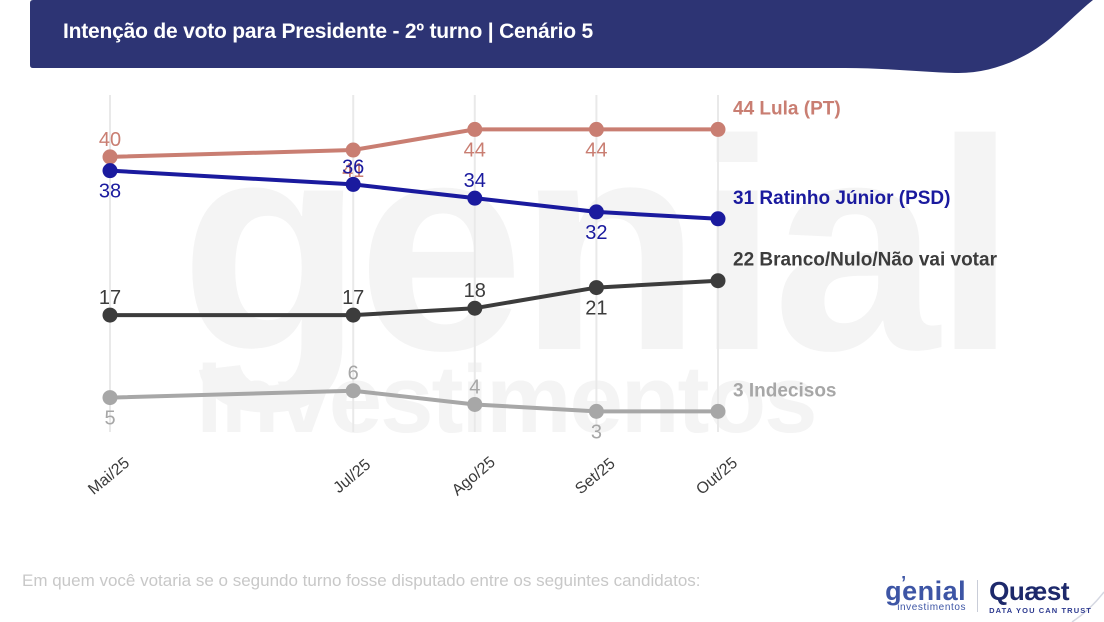 The image size is (1104, 622). What do you see at coordinates (1029, 590) in the screenshot?
I see `quaest-logo-wordmark: Quæst` at bounding box center [1029, 590].